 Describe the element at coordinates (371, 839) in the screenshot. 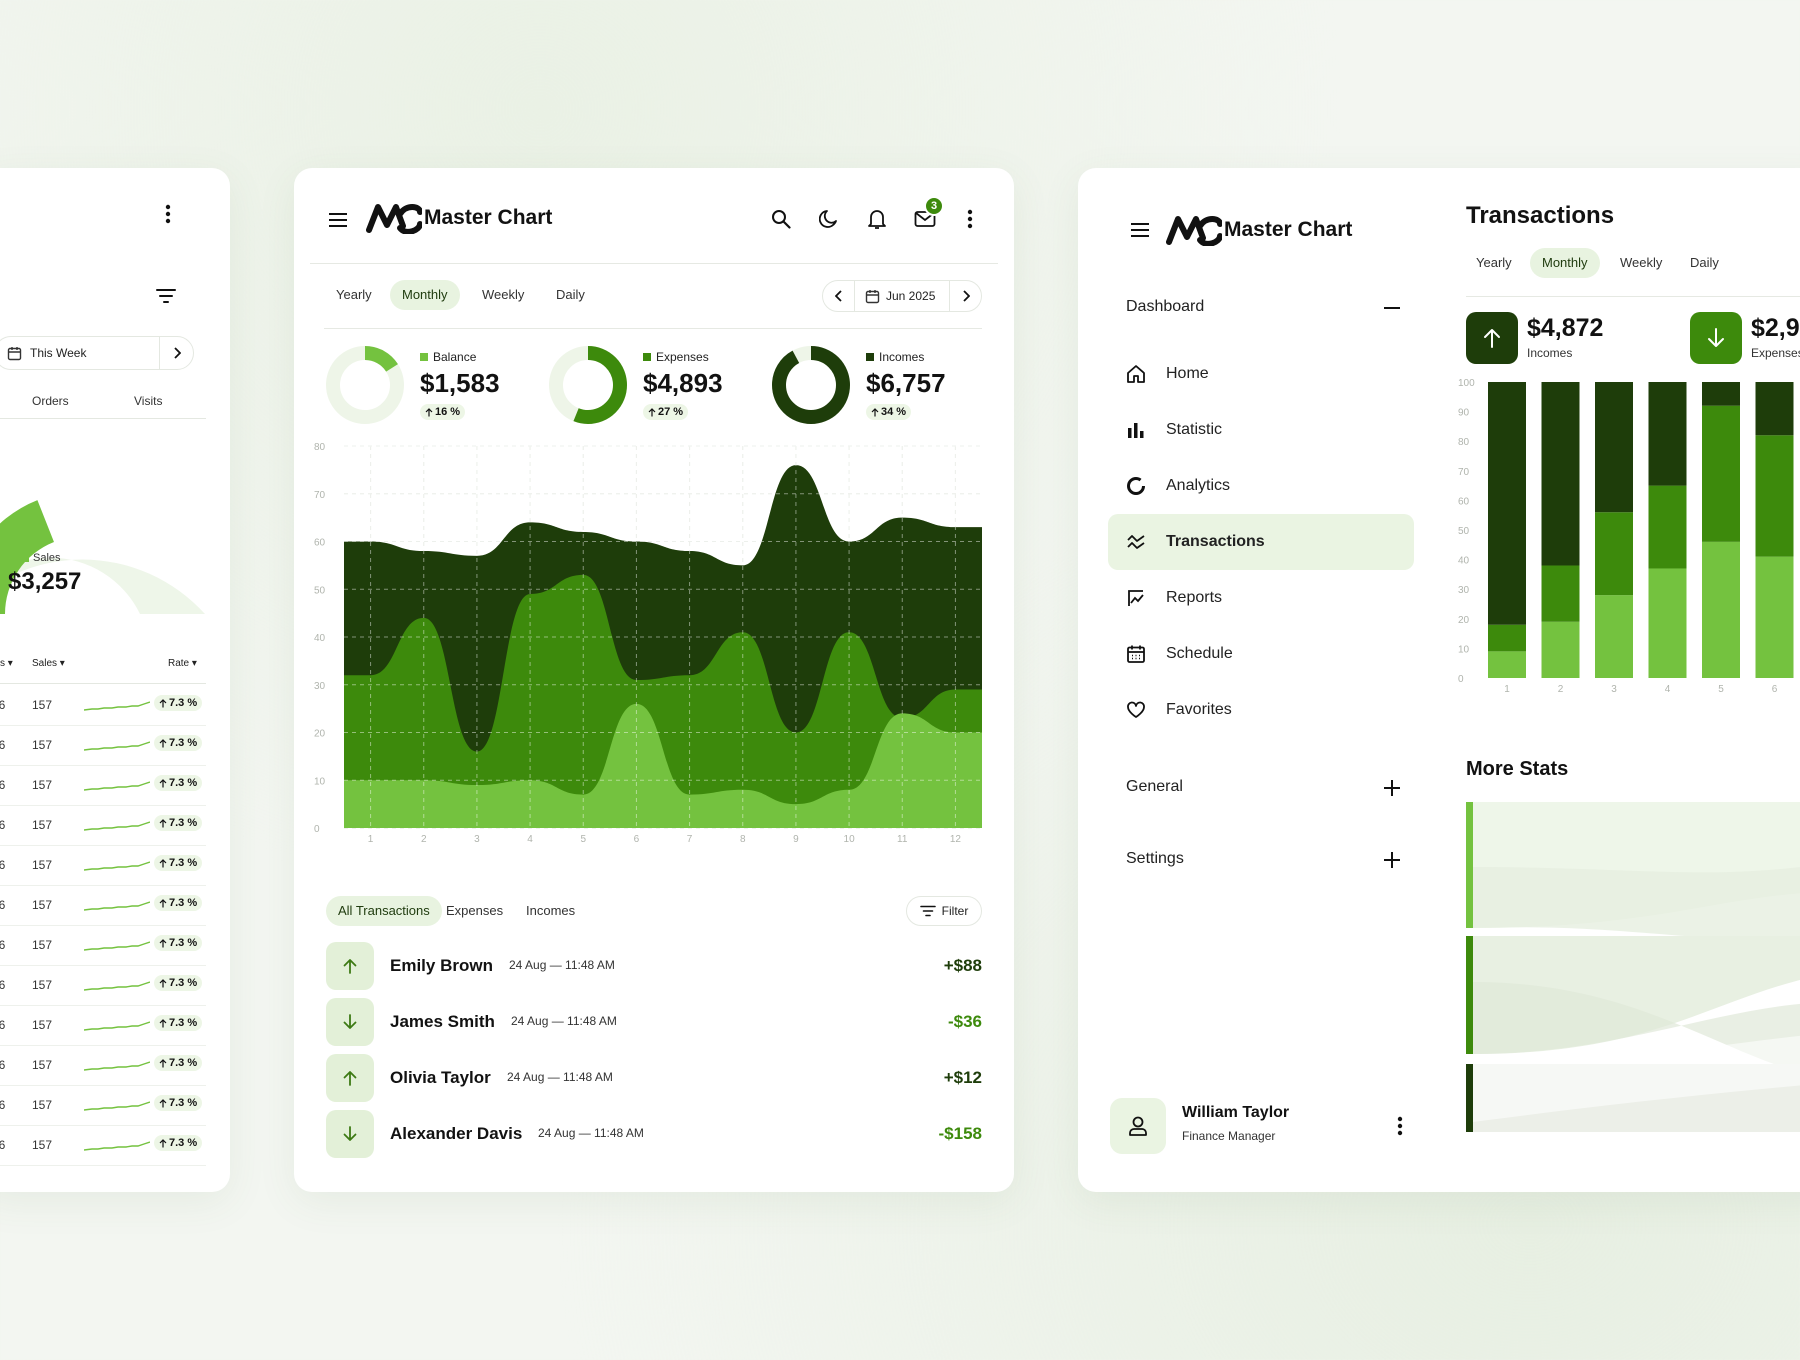

I see `x-tick-label: 1` at that location.